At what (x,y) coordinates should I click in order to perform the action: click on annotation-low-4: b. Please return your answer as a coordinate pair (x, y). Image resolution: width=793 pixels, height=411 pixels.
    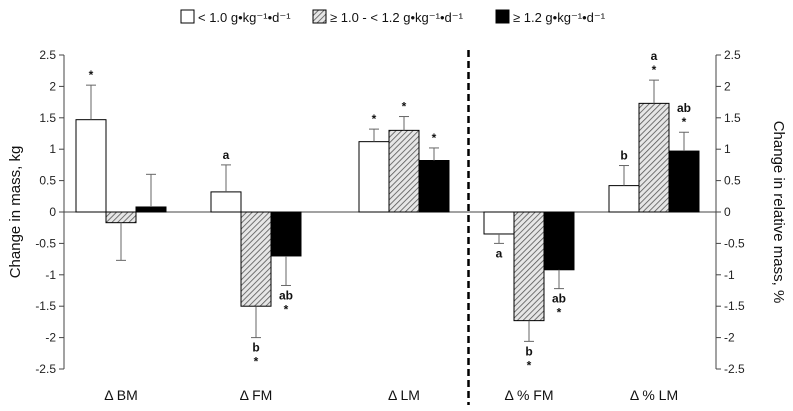
    Looking at the image, I should click on (623, 156).